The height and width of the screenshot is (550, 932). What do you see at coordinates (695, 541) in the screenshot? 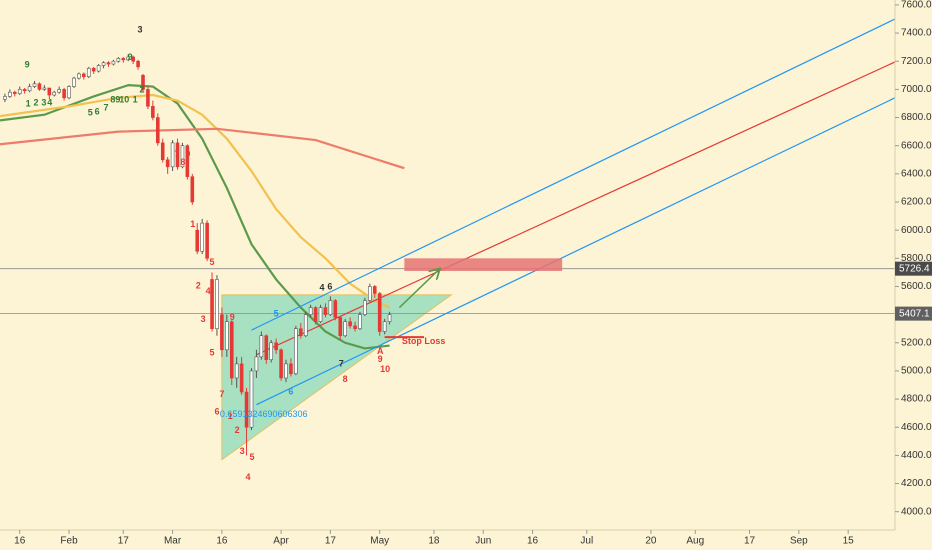
I see `x-tick-label: Aug` at bounding box center [695, 541].